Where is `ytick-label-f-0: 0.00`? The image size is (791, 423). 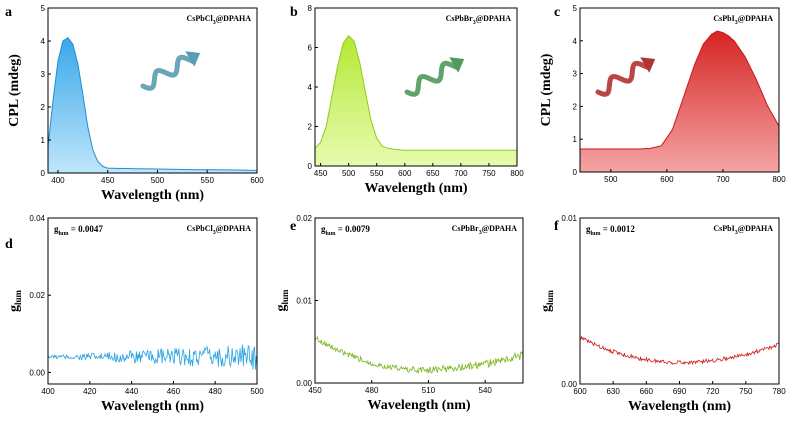
ytick-label-f-0: 0.00 is located at coordinates (569, 384).